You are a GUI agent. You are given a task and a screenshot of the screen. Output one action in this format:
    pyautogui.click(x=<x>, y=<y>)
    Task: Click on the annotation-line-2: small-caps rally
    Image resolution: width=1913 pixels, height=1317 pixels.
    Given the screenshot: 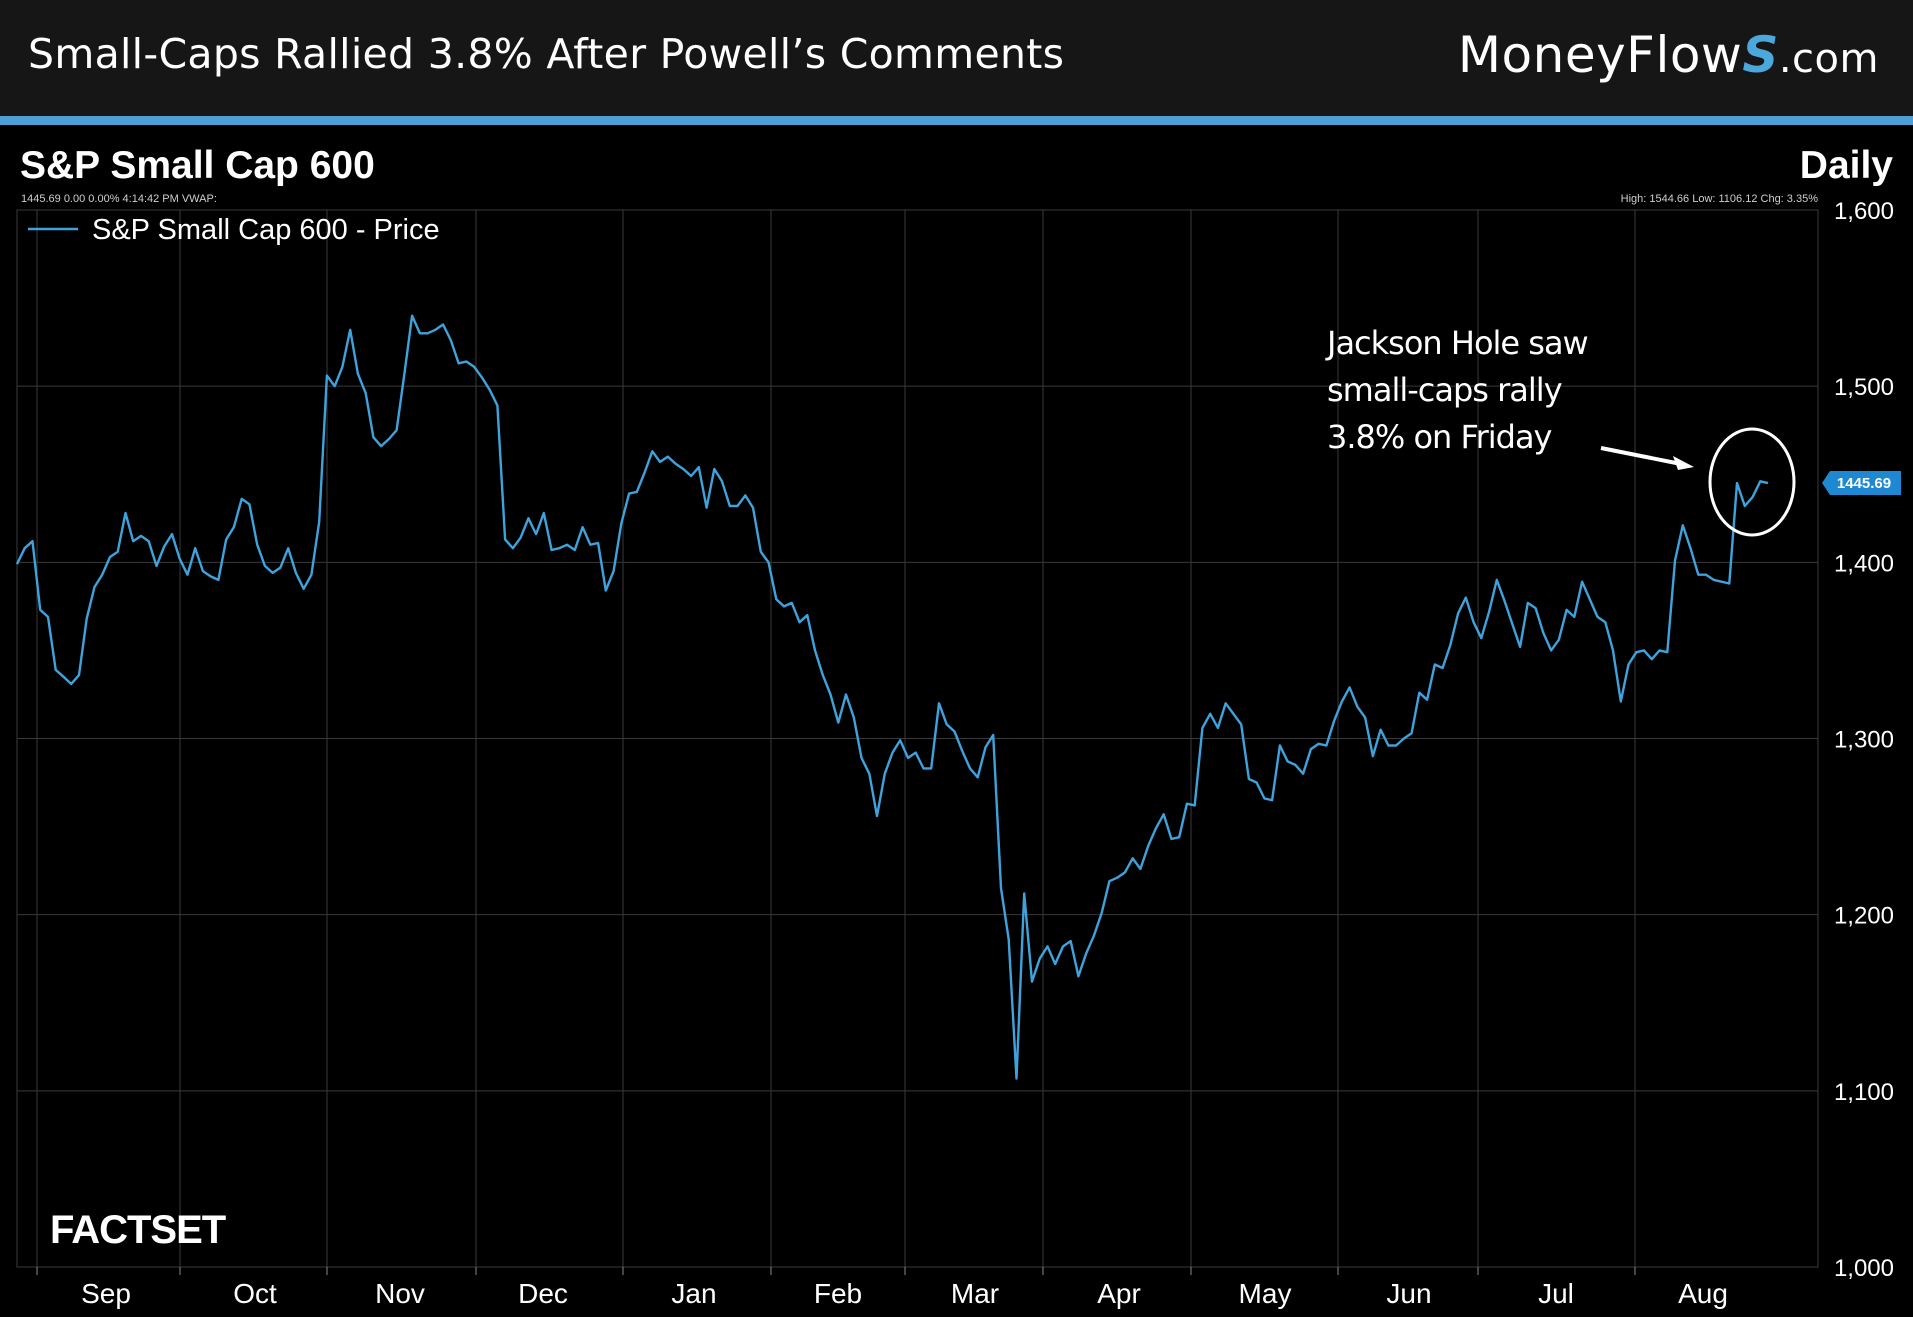 What is the action you would take?
    pyautogui.click(x=1444, y=390)
    